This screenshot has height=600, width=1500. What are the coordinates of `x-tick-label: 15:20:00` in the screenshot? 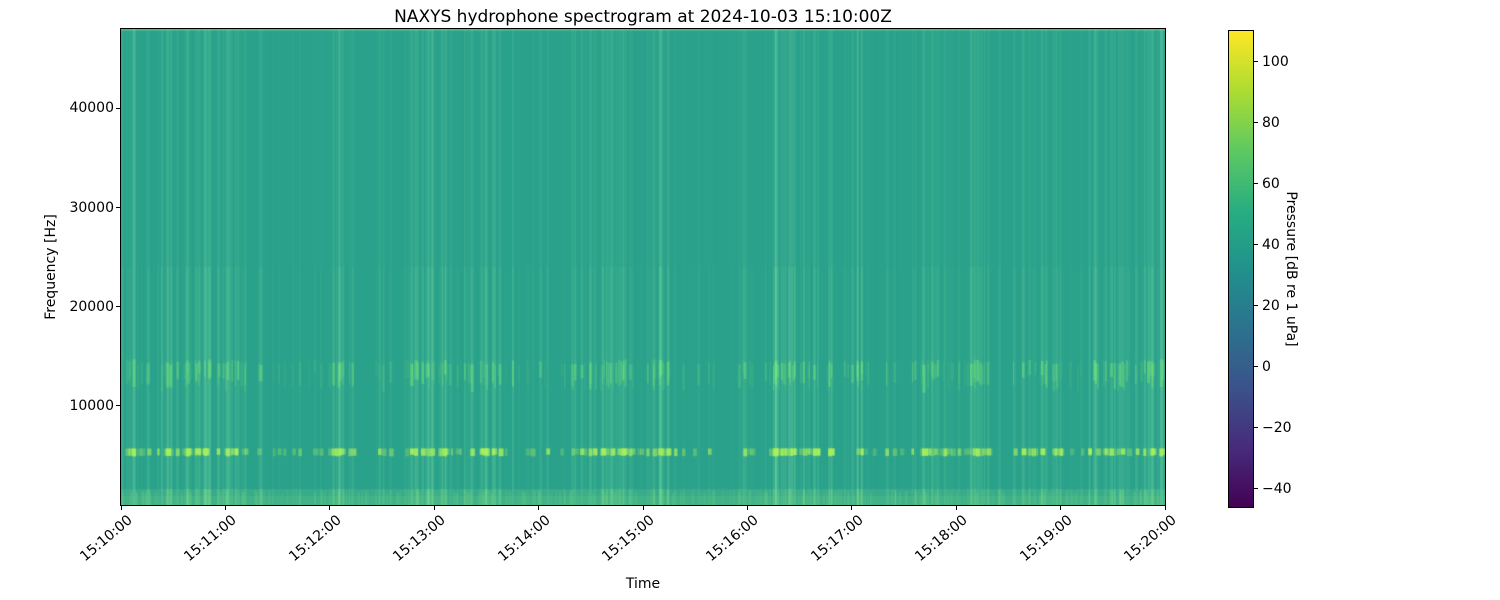 It's located at (1150, 538).